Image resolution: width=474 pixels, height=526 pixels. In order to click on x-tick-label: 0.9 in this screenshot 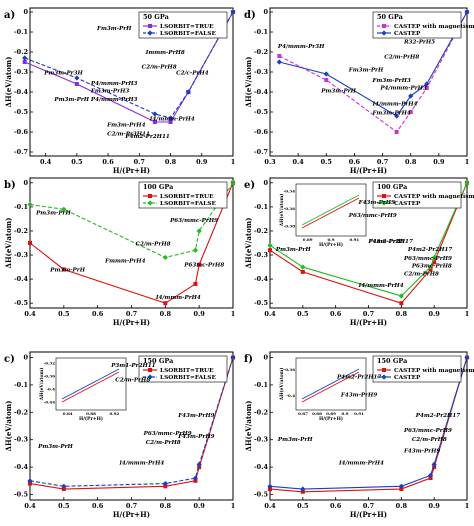, I will do `click(439, 162)`.